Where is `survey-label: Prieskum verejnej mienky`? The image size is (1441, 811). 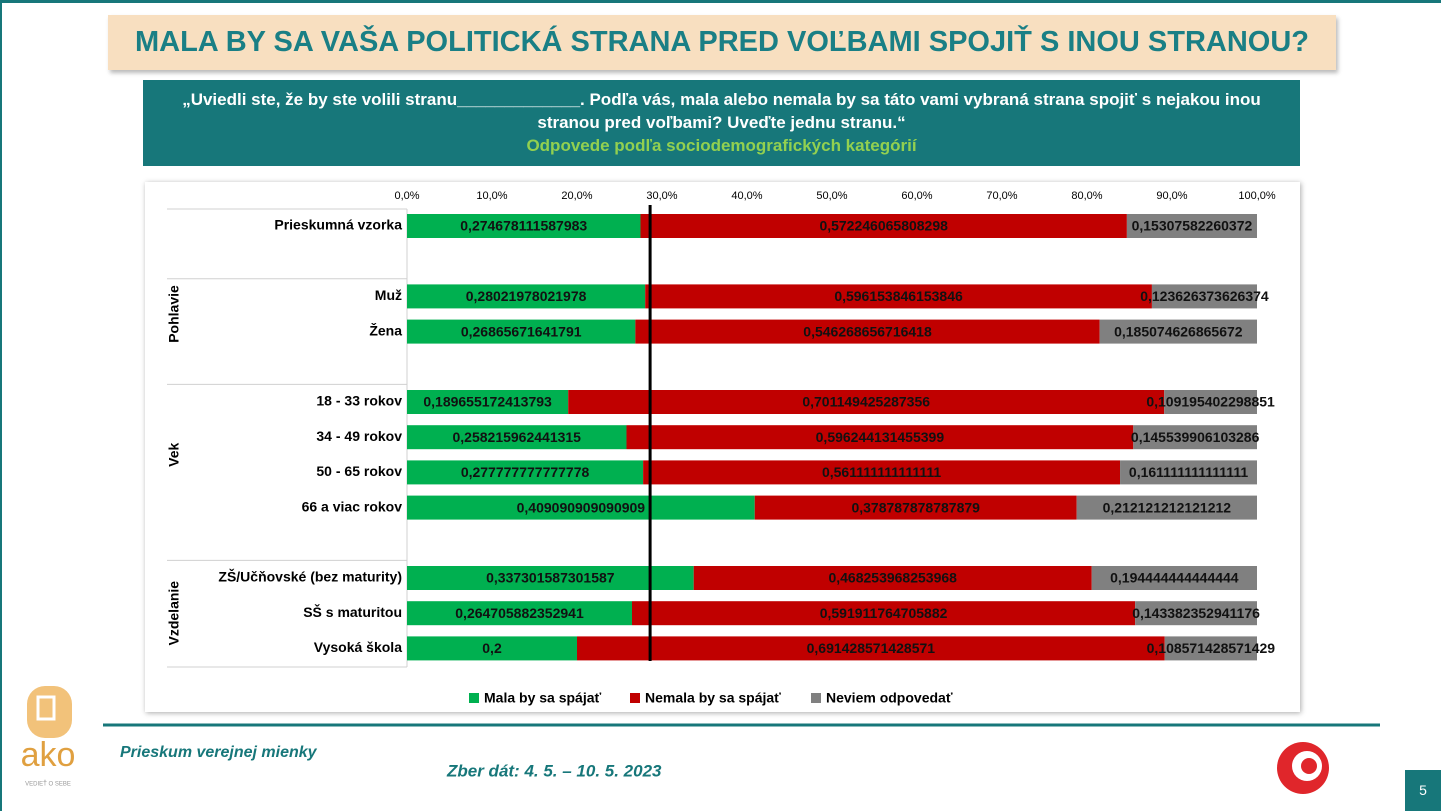
survey-label: Prieskum verejnej mienky is located at coordinates (219, 752).